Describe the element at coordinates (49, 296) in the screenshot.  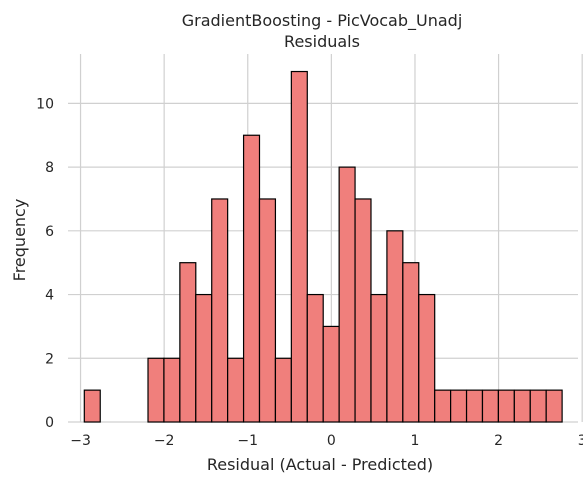
I see `y-tick-label: 4` at that location.